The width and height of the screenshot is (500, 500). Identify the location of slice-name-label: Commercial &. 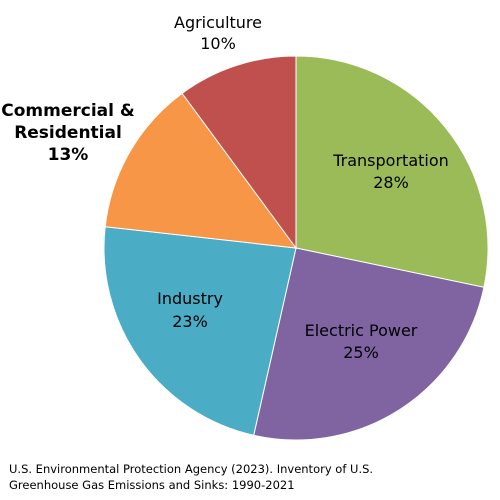
(68, 111).